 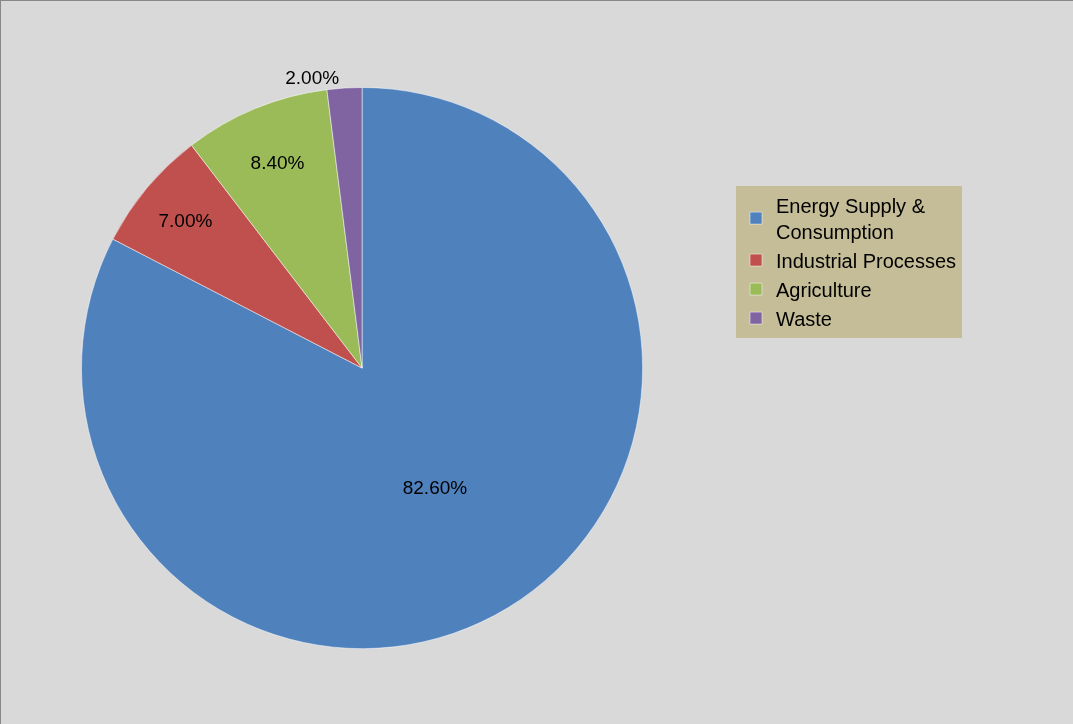 What do you see at coordinates (804, 318) in the screenshot?
I see `legend-label: Waste` at bounding box center [804, 318].